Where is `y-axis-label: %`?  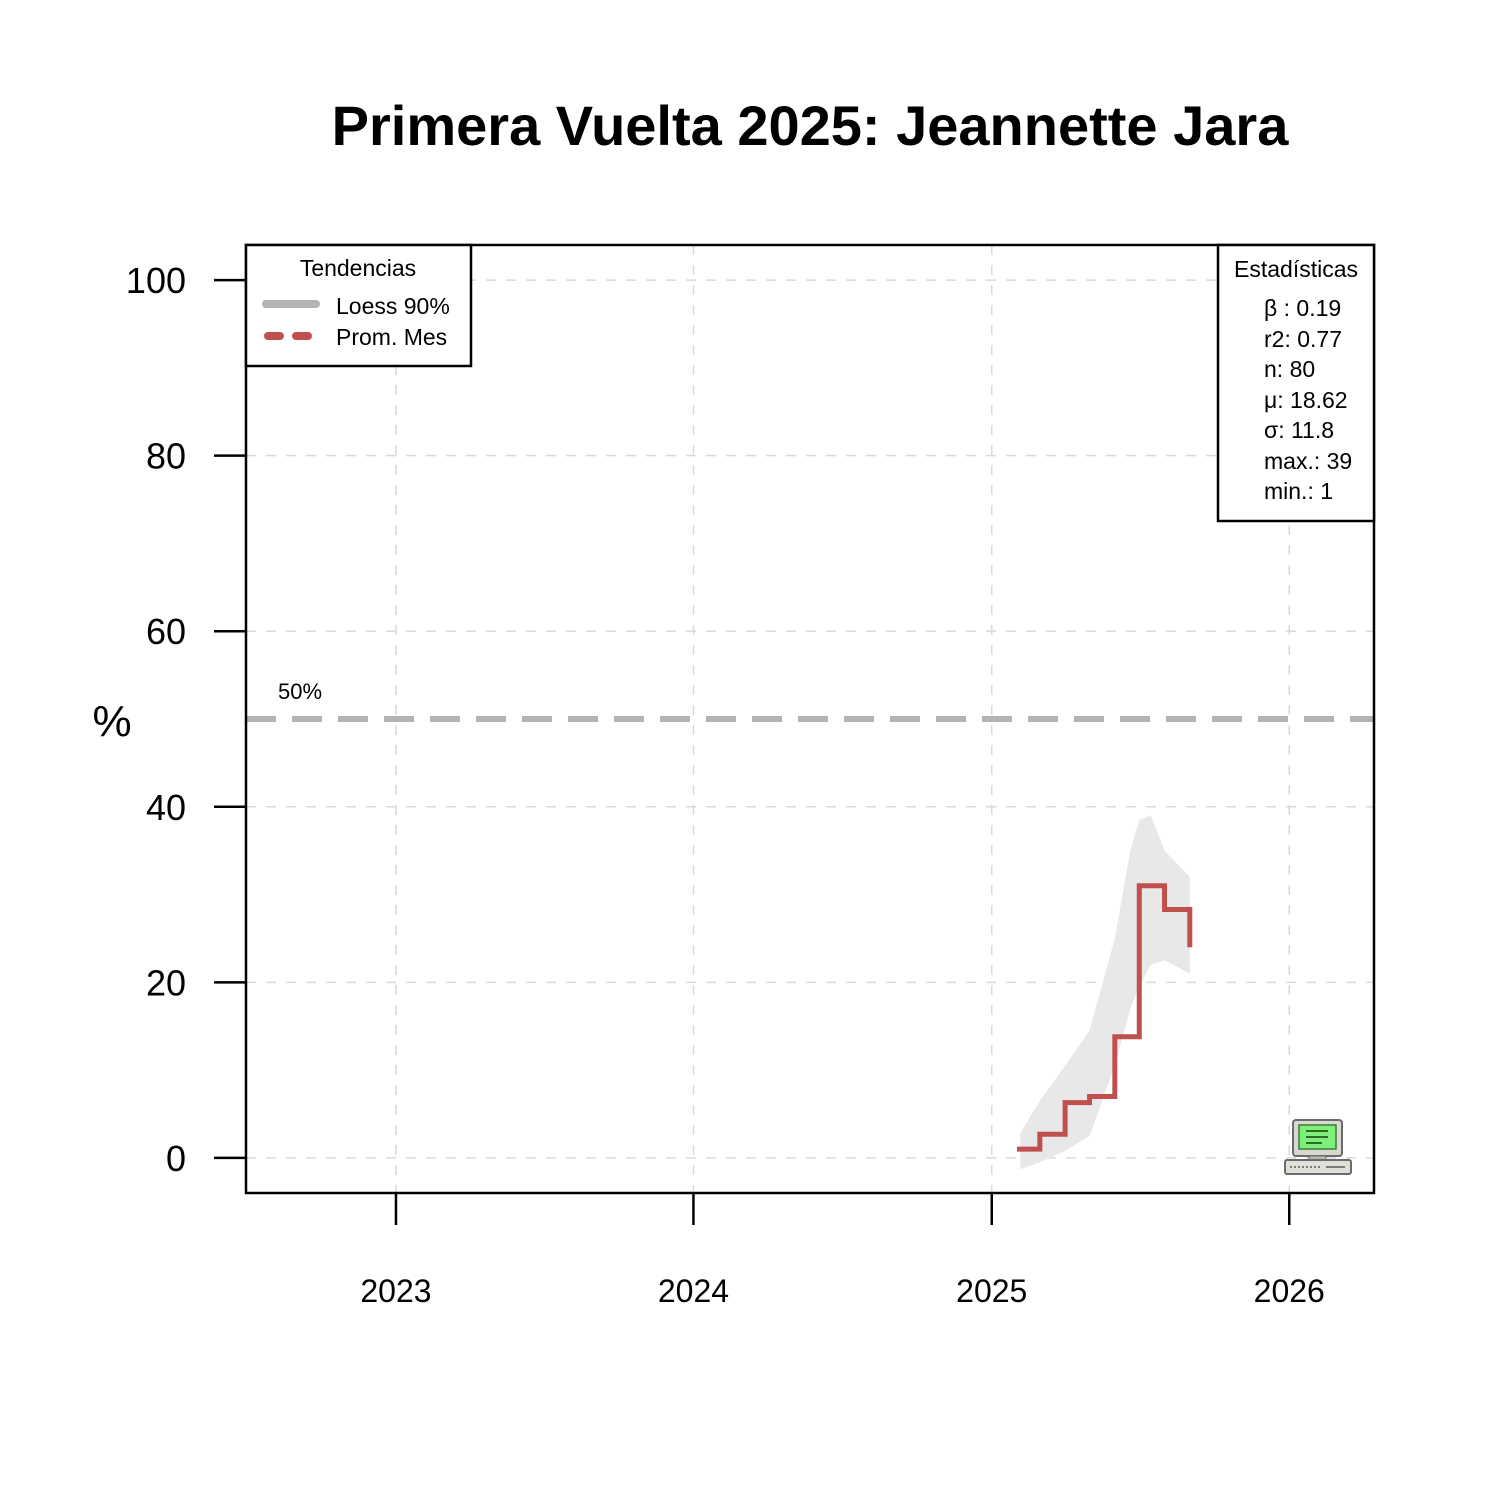 y-axis-label: % is located at coordinates (111, 721).